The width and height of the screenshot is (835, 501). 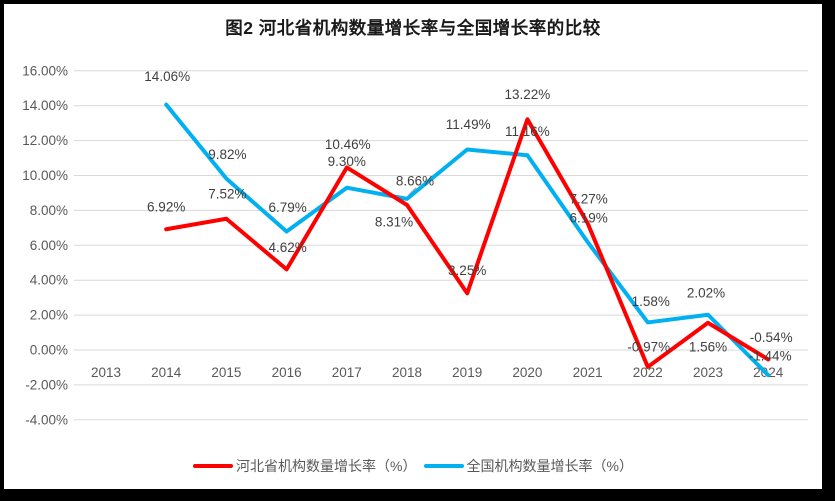 What do you see at coordinates (226, 372) in the screenshot?
I see `x-tick-label: 2015` at bounding box center [226, 372].